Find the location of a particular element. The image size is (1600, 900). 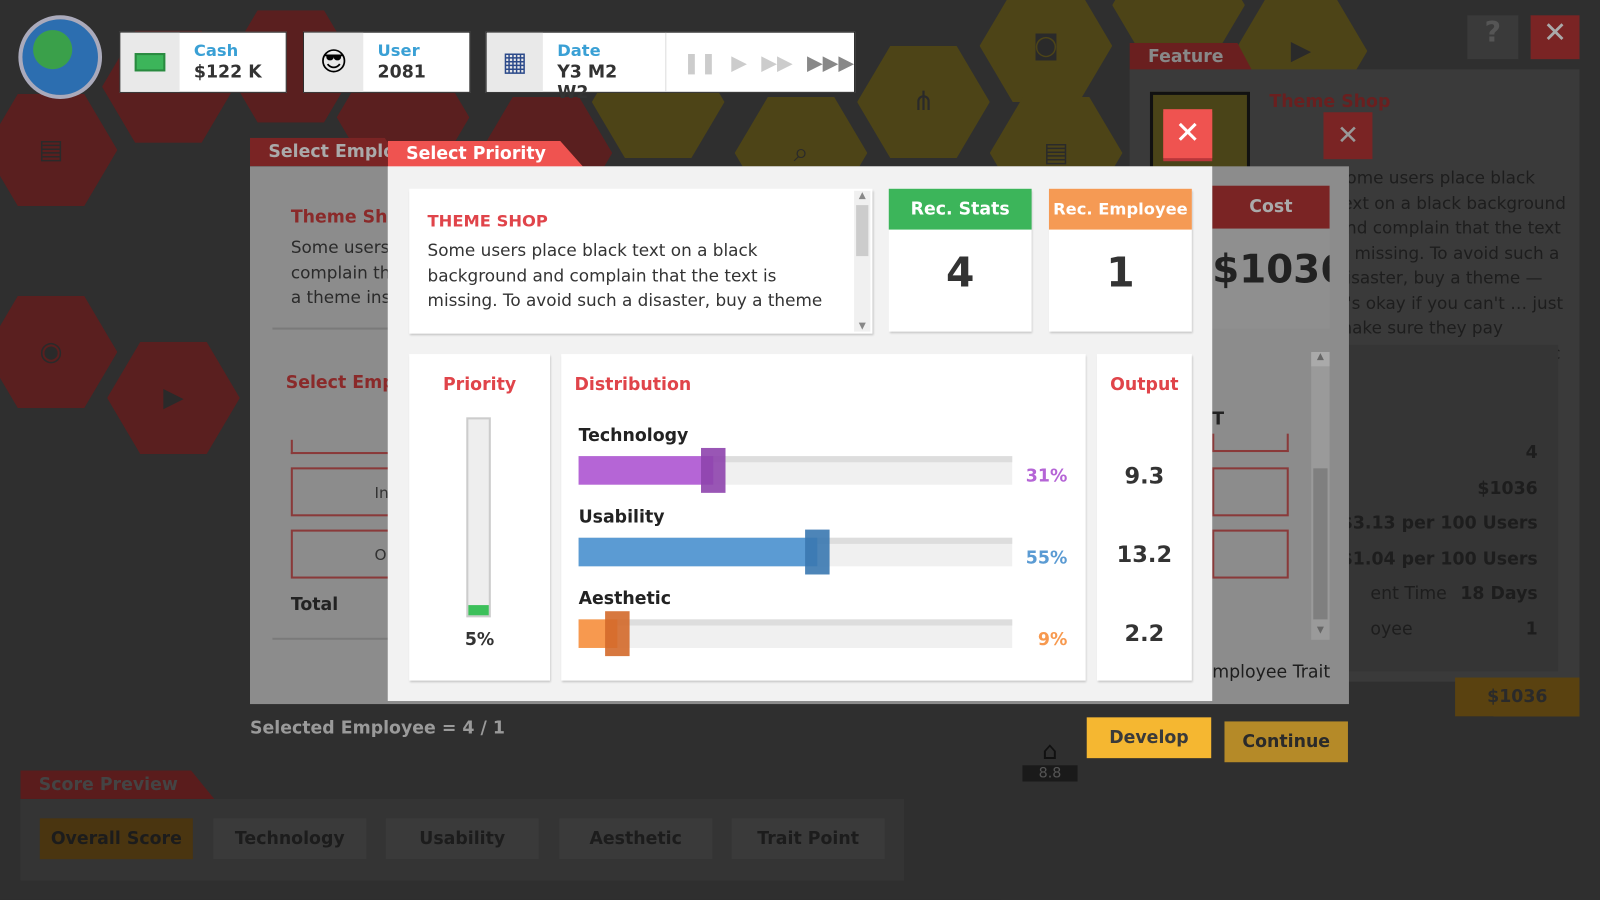

bg-select-employee: Select Emp is located at coordinates (340, 382).